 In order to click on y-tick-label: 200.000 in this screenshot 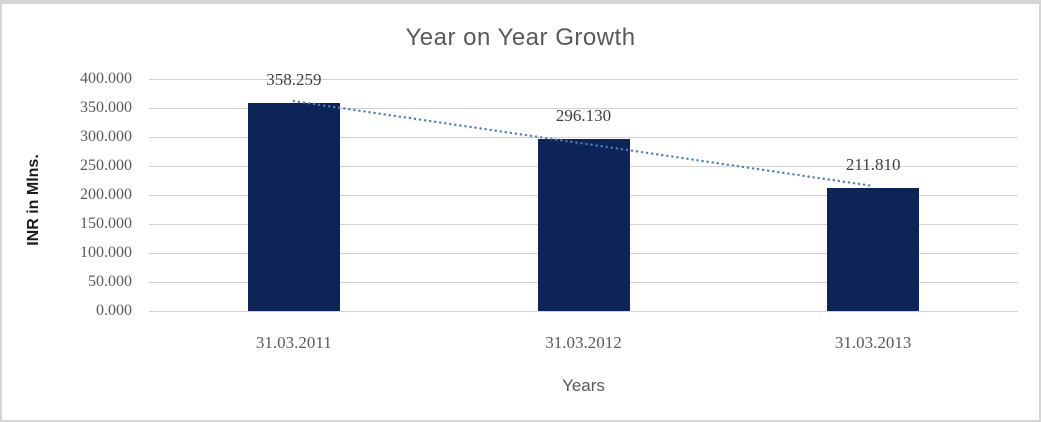, I will do `click(106, 194)`.